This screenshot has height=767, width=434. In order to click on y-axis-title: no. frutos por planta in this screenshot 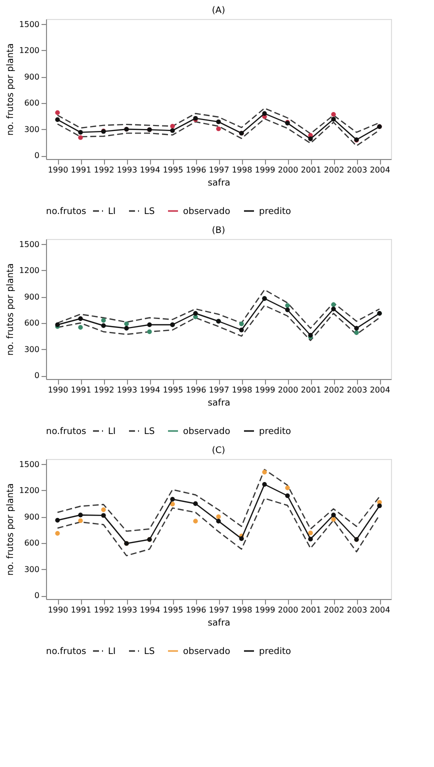, I will do `click(11, 309)`.